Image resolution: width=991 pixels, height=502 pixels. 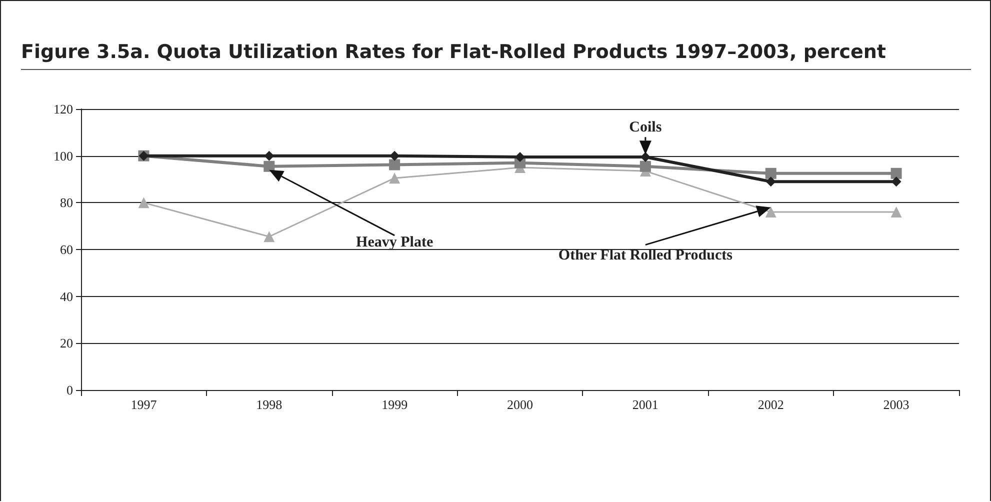 I want to click on x-tick-label: 1998, so click(x=269, y=404).